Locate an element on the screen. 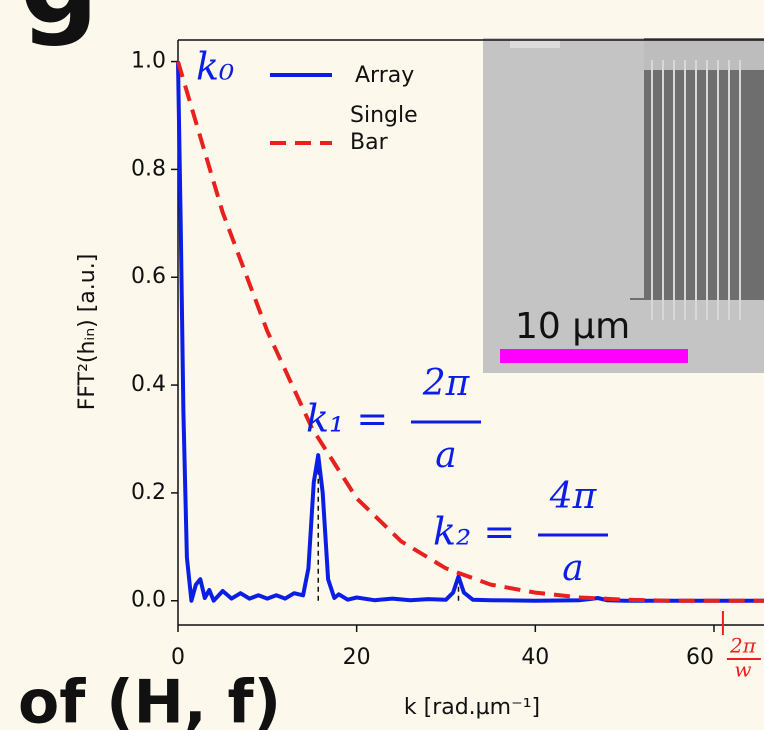 The width and height of the screenshot is (764, 730). panel-label: g is located at coordinates (59, 24).